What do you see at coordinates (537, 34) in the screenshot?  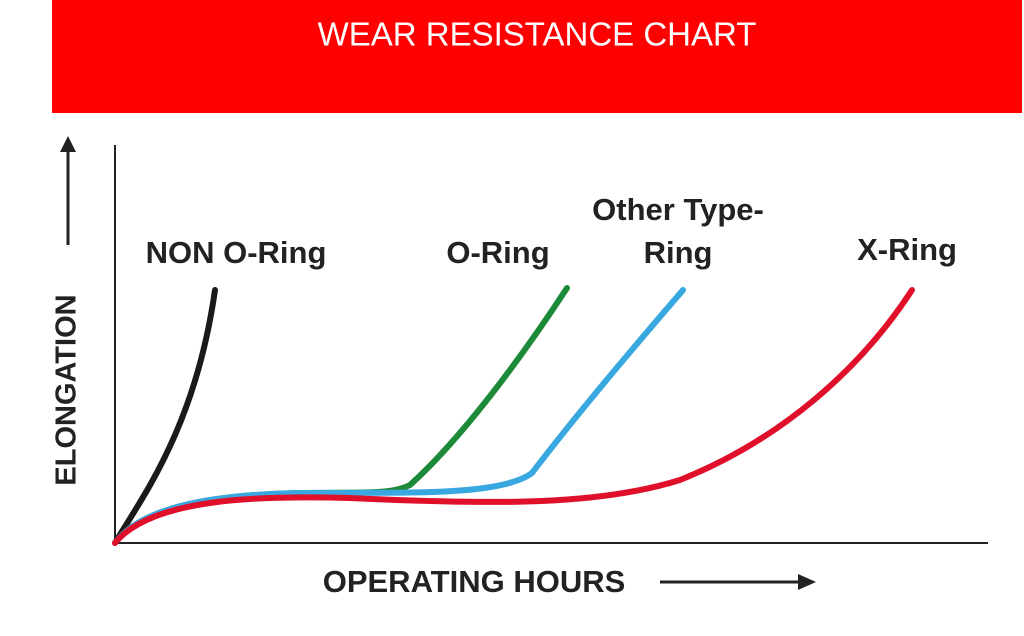 I see `title: WEAR RESISTANCE CHART` at bounding box center [537, 34].